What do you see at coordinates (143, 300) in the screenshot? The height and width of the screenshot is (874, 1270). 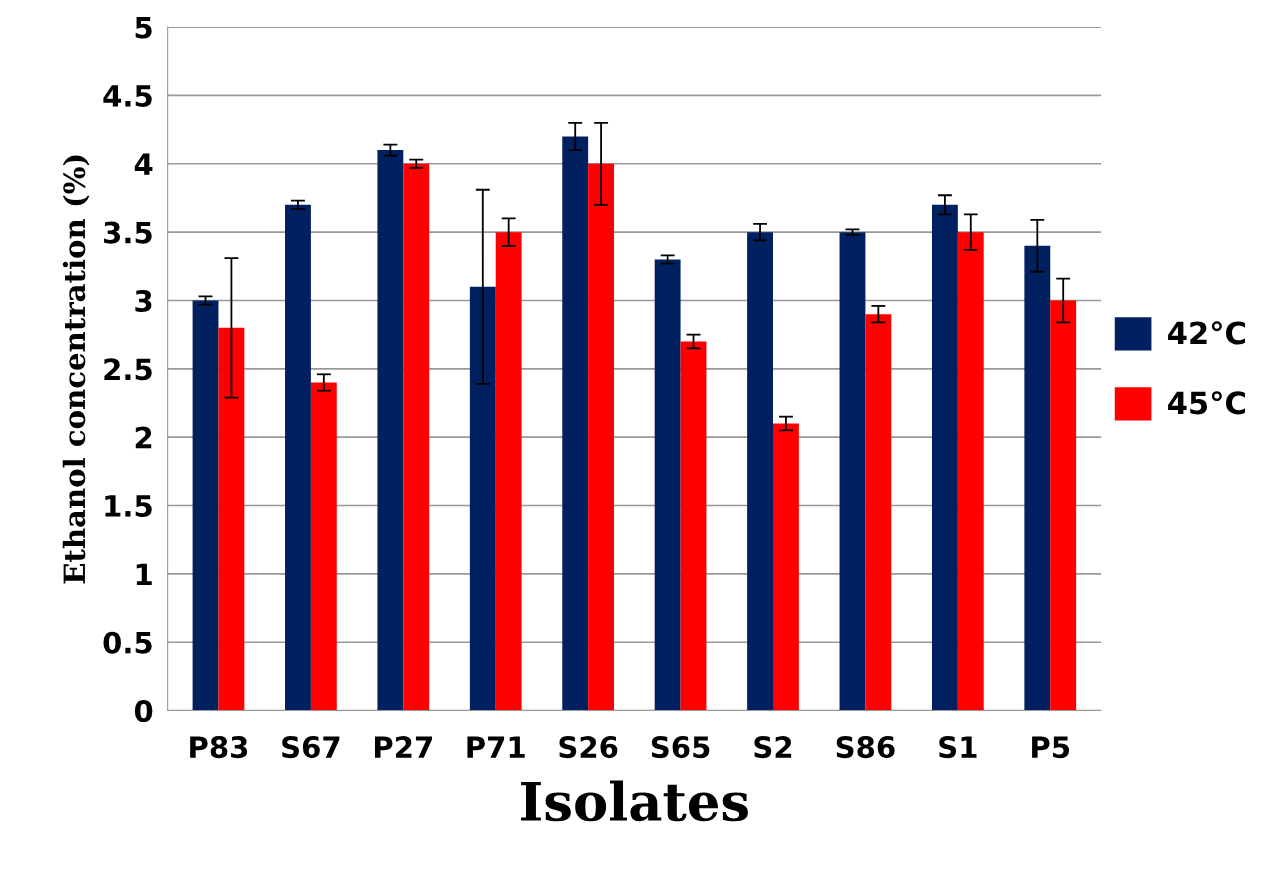 I see `y-tick-label: 3` at bounding box center [143, 300].